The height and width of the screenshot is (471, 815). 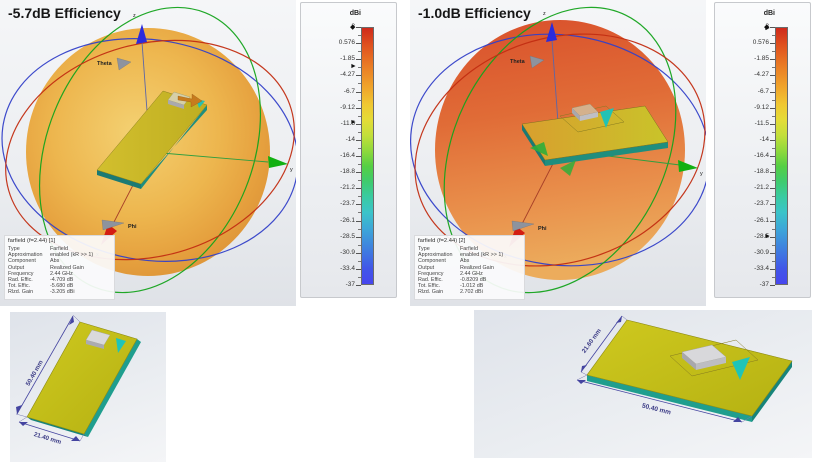 I want to click on z-axis-arrow-icon, so click(x=551, y=32).